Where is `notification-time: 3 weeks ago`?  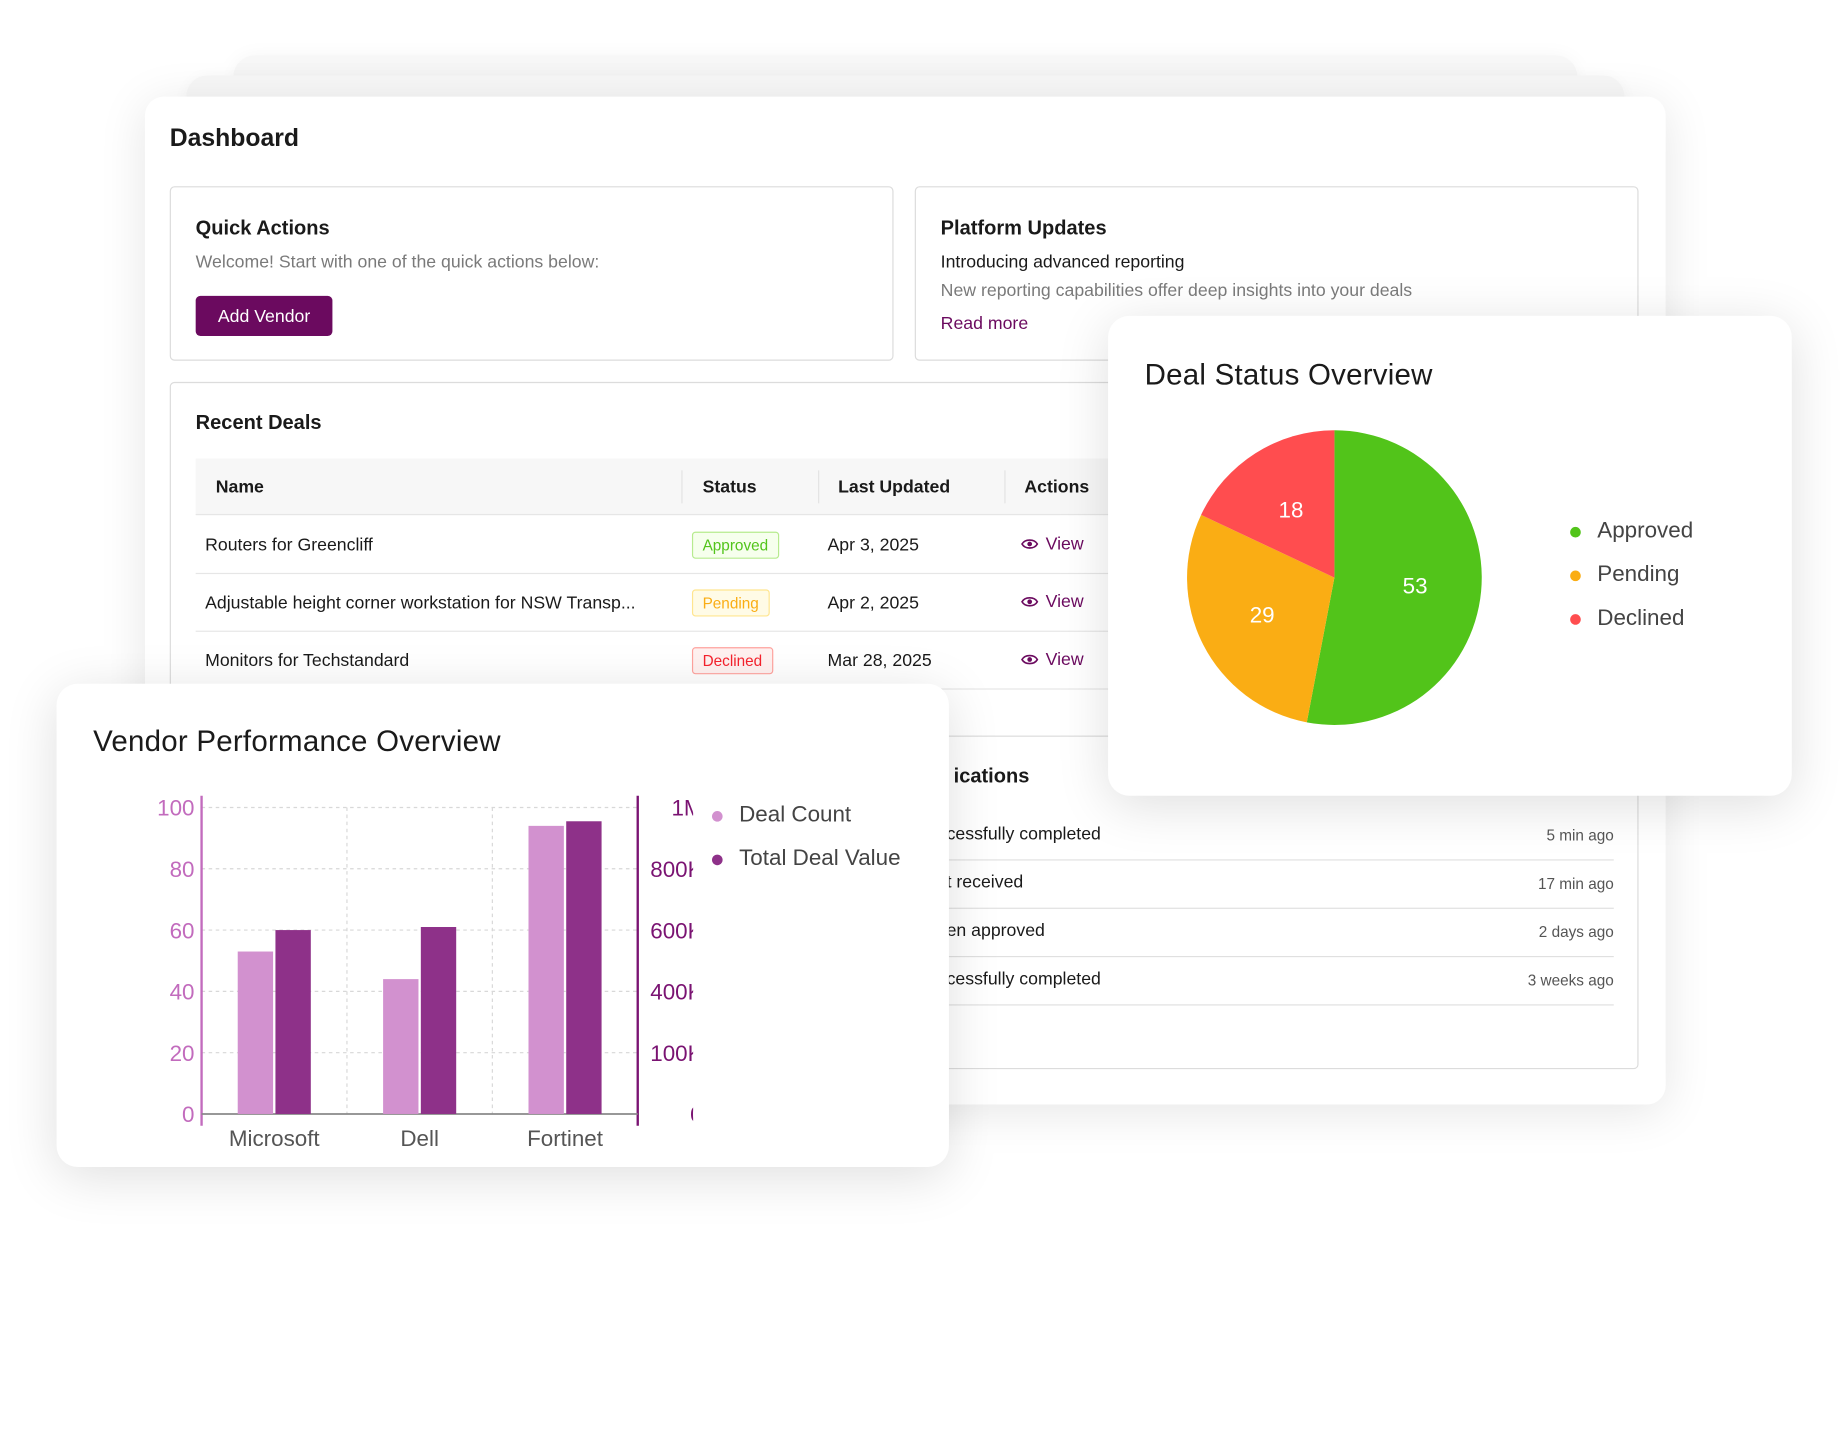
notification-time: 3 weeks ago is located at coordinates (1570, 980).